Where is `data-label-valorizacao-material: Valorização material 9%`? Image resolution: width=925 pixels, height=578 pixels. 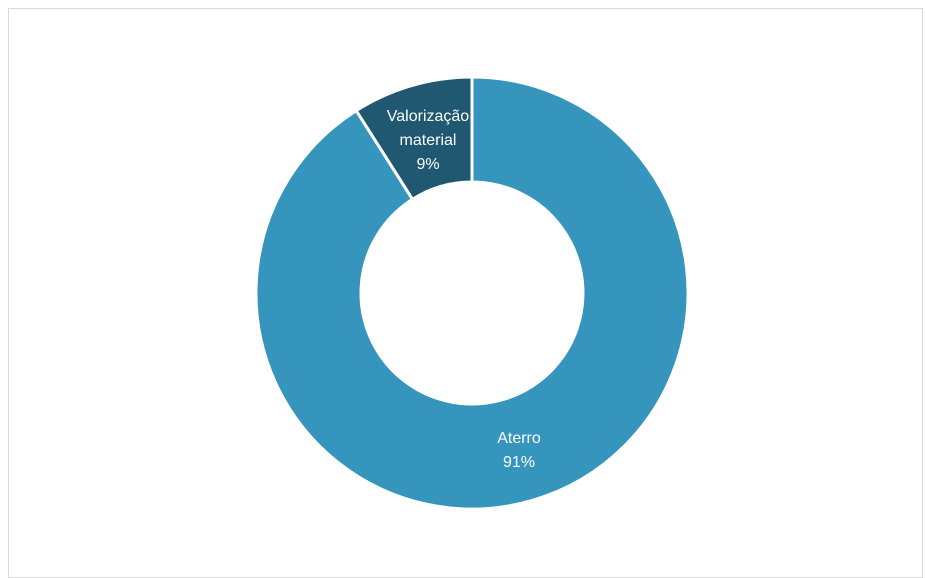 data-label-valorizacao-material: Valorização material 9% is located at coordinates (428, 140).